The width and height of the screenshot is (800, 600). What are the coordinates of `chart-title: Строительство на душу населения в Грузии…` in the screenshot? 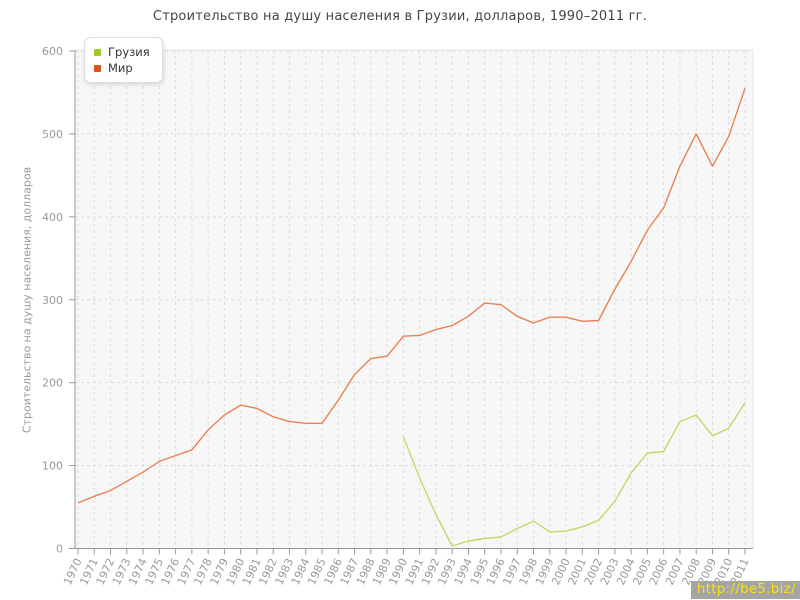 It's located at (400, 16).